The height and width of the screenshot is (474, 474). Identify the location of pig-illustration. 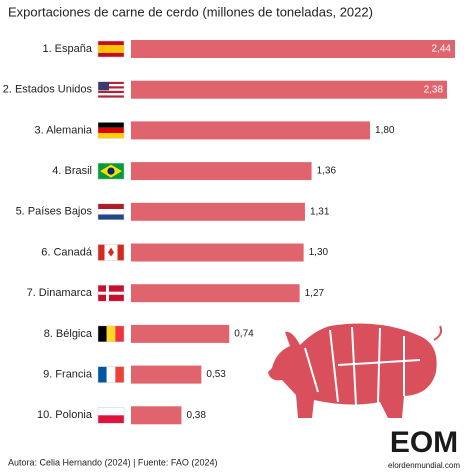
(355, 370).